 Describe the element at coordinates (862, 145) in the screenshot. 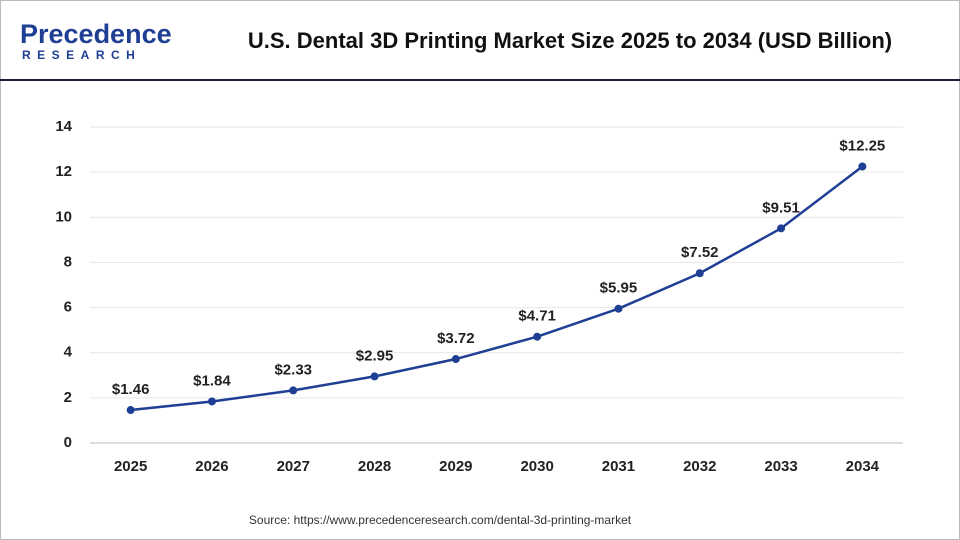

I see `value-label: $12.25` at that location.